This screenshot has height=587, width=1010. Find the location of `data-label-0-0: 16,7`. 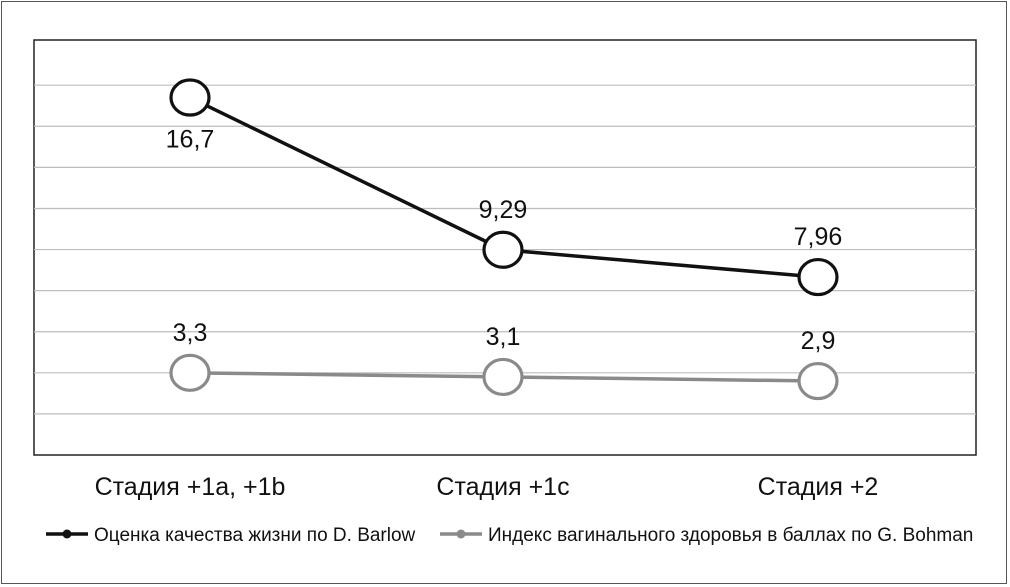

data-label-0-0: 16,7 is located at coordinates (190, 140).